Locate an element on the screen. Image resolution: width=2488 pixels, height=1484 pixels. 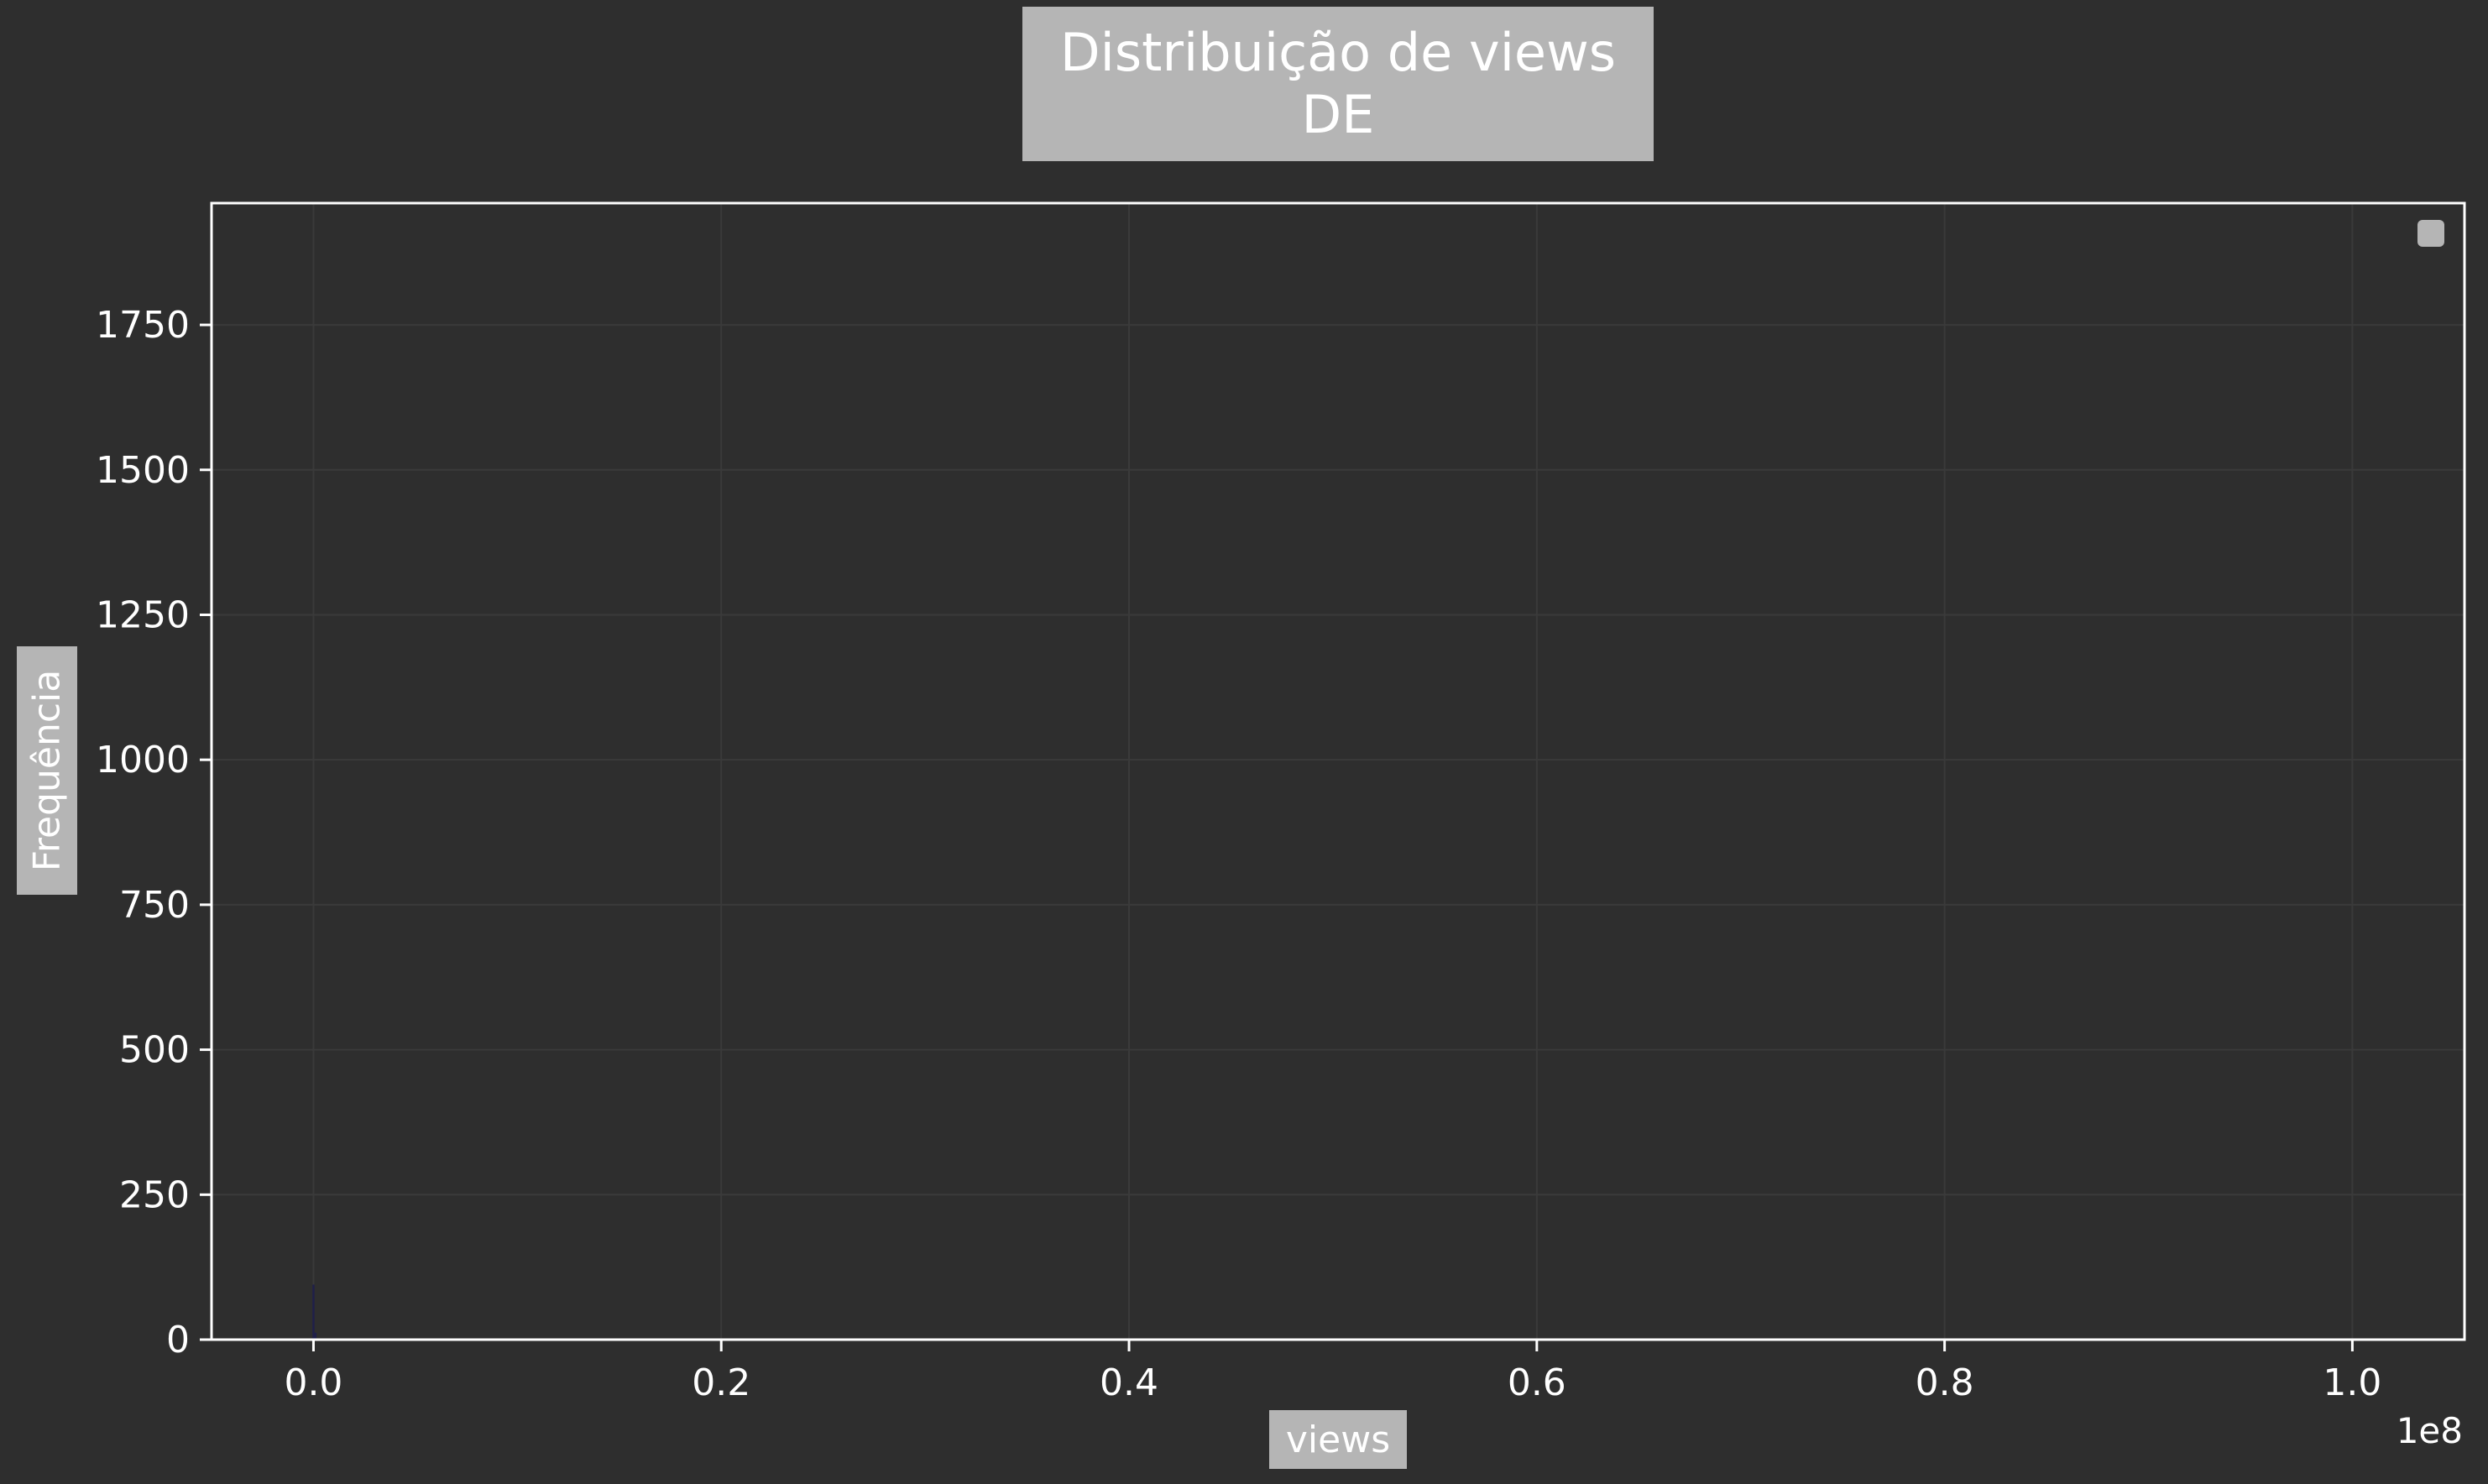
y-tick-label: 250 is located at coordinates (154, 1194).